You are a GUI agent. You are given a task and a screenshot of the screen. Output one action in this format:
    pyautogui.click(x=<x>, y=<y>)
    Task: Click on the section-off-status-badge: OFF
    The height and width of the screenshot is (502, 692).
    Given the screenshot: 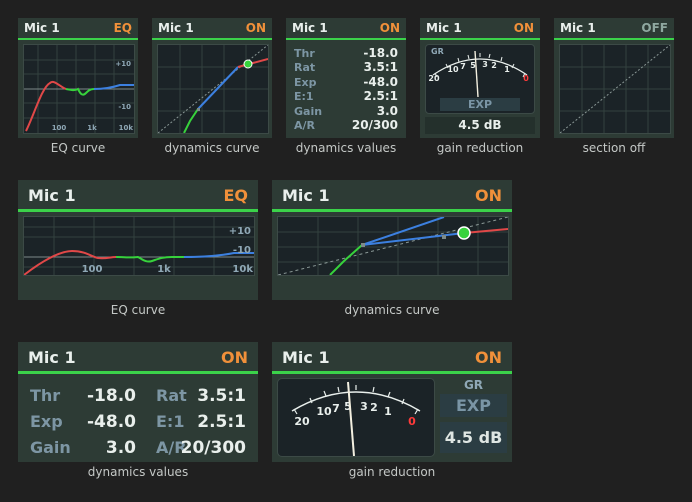 What is the action you would take?
    pyautogui.click(x=654, y=28)
    